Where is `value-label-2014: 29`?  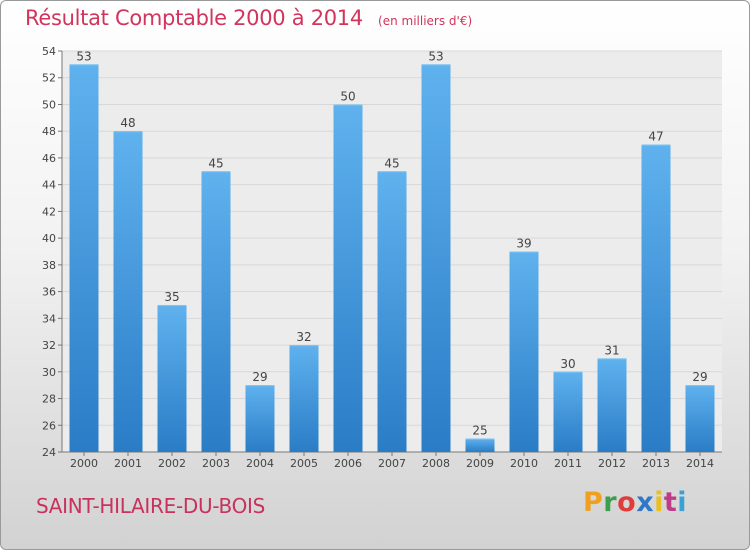 value-label-2014: 29 is located at coordinates (699, 377).